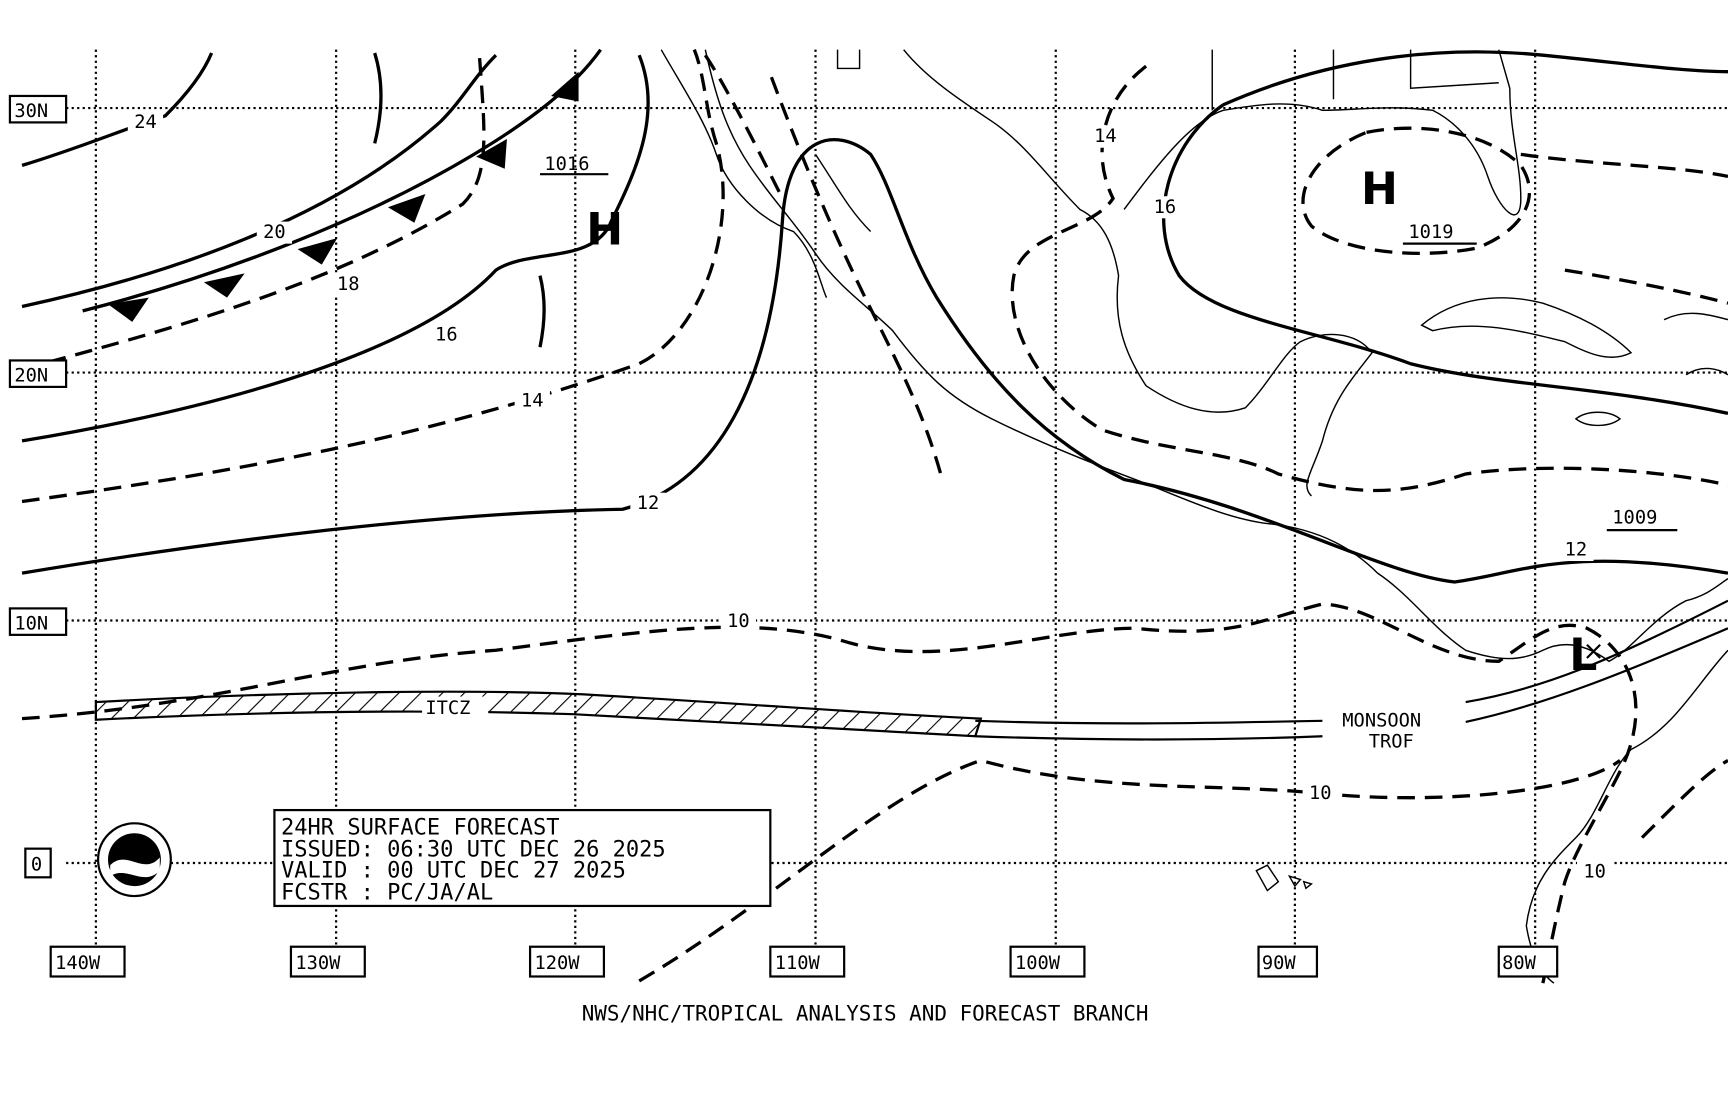  I want to click on isobar-label: 20, so click(274, 232).